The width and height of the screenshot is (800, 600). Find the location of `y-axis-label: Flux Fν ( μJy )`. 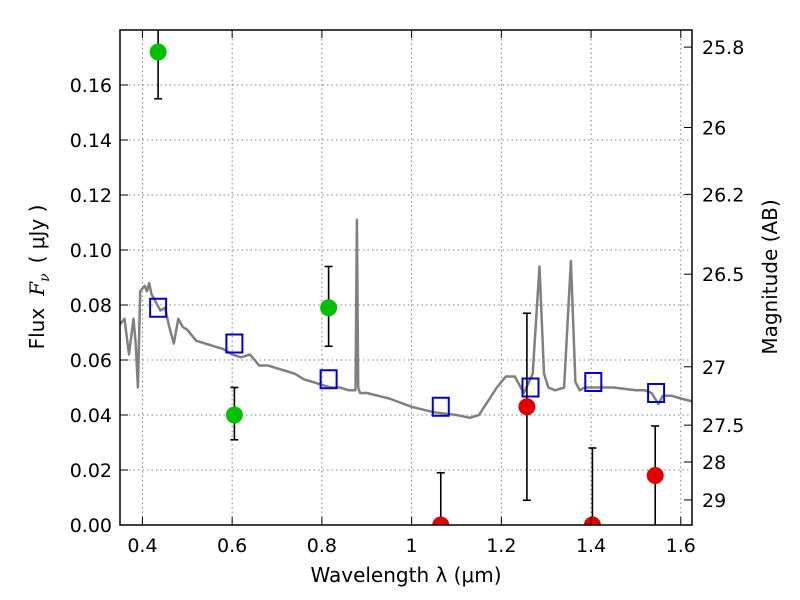

y-axis-label: Flux Fν ( μJy ) is located at coordinates (39, 277).